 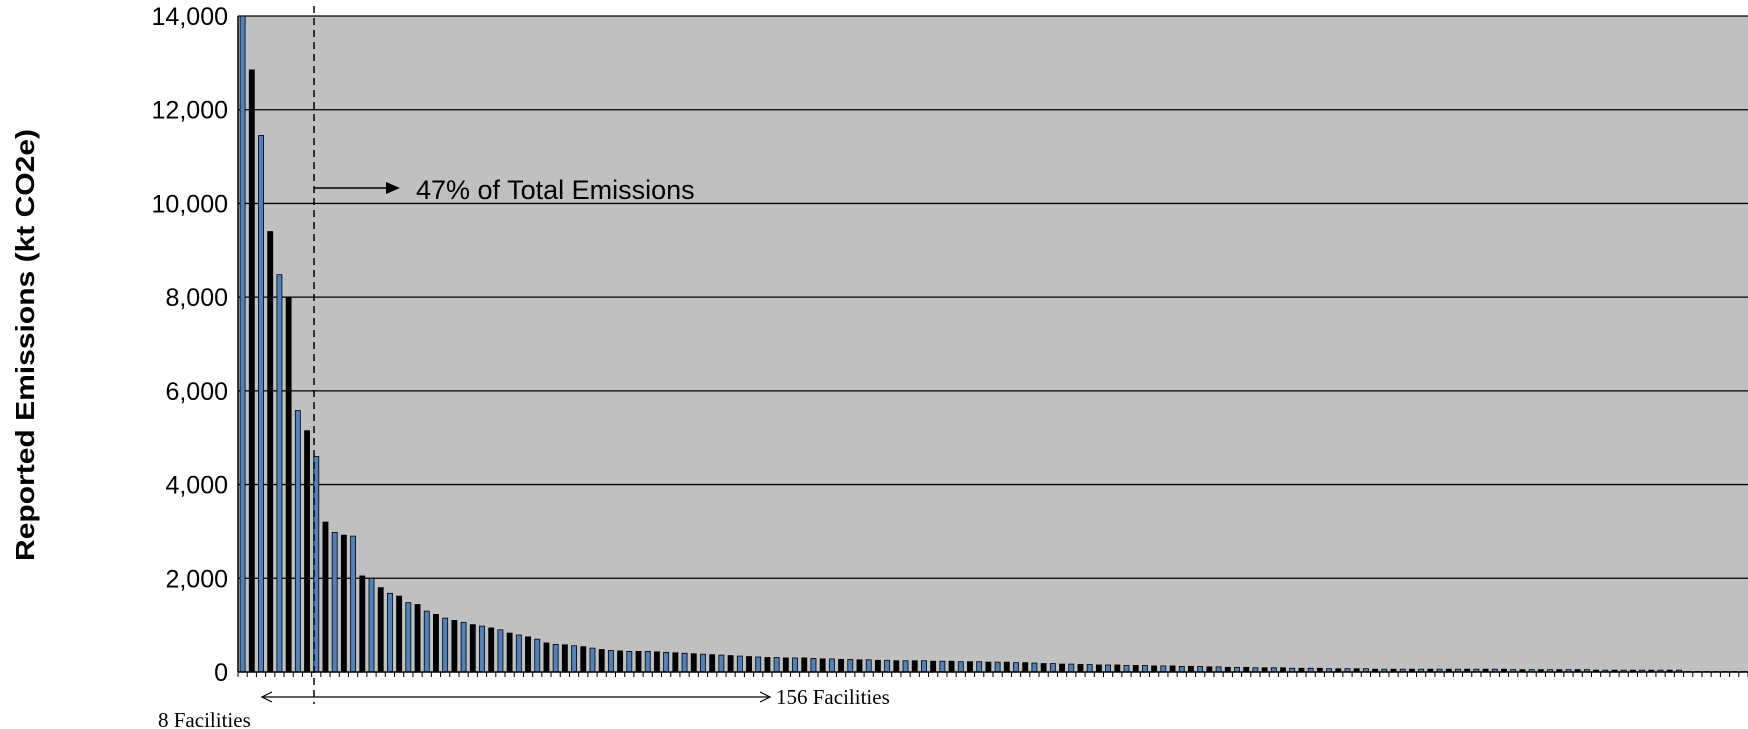 What do you see at coordinates (555, 190) in the screenshot?
I see `share-annotation: 47% of Total Emissions` at bounding box center [555, 190].